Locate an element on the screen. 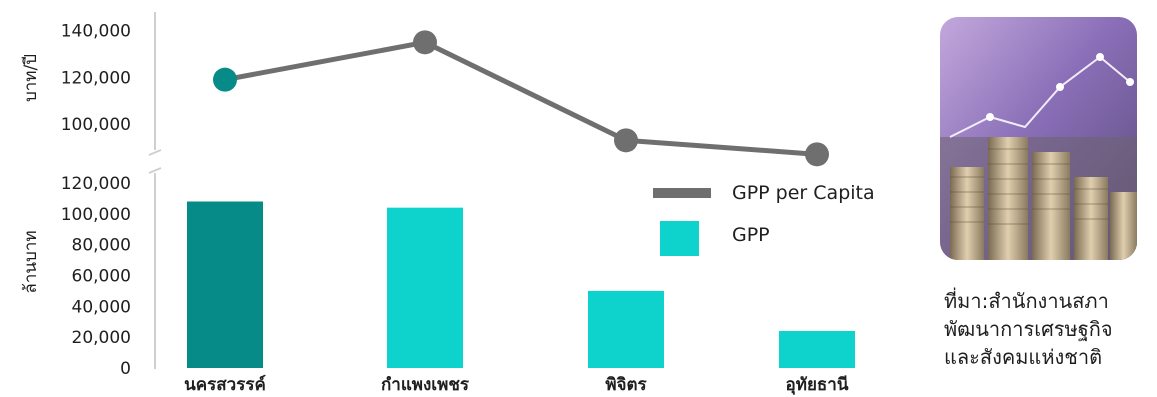 The width and height of the screenshot is (1157, 397). line-axis is located at coordinates (155, 84).